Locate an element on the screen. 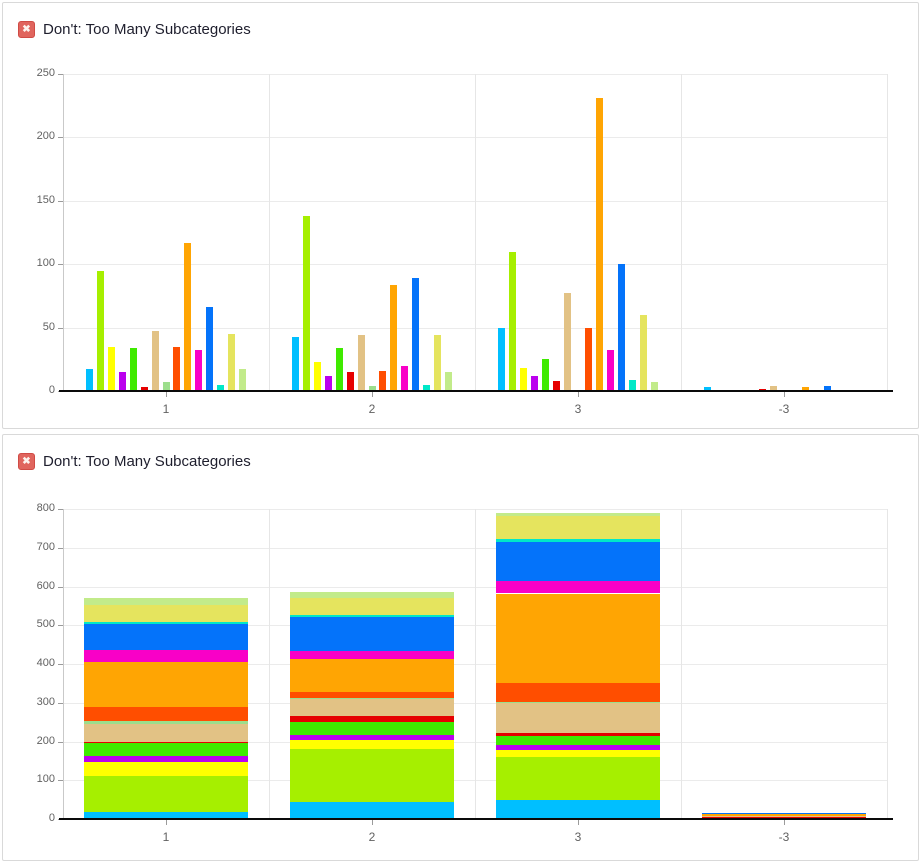 The image size is (923, 863). bar-orange-cat--3 is located at coordinates (806, 389).